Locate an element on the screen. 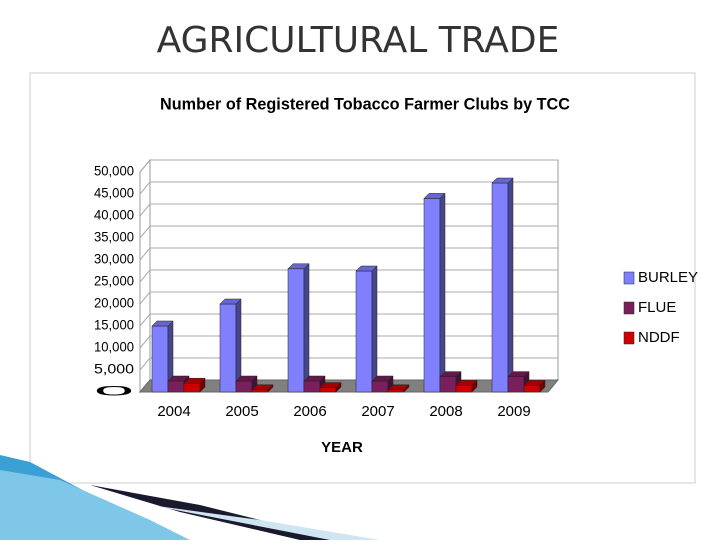  y-tick-label: 10,000 is located at coordinates (114, 347).